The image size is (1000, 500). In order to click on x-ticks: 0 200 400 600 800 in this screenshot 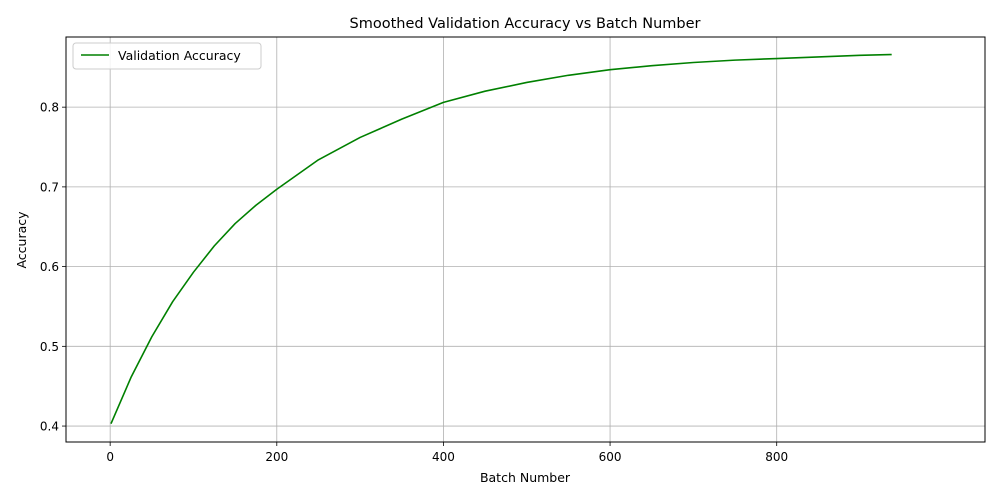, I will do `click(447, 453)`.